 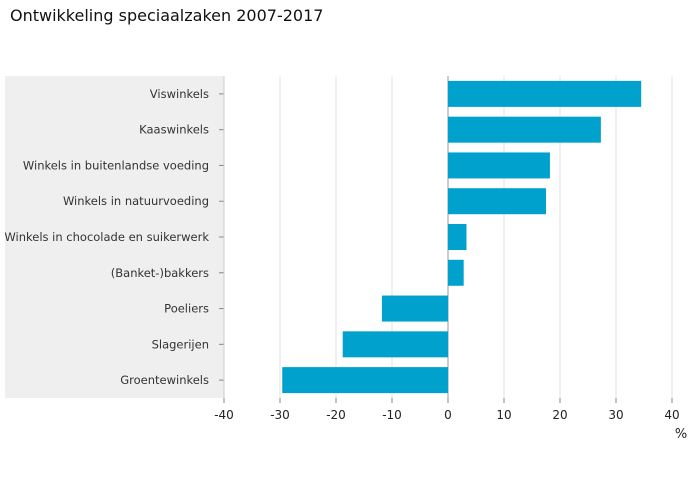 I want to click on x-tick-label: 40, so click(x=671, y=415).